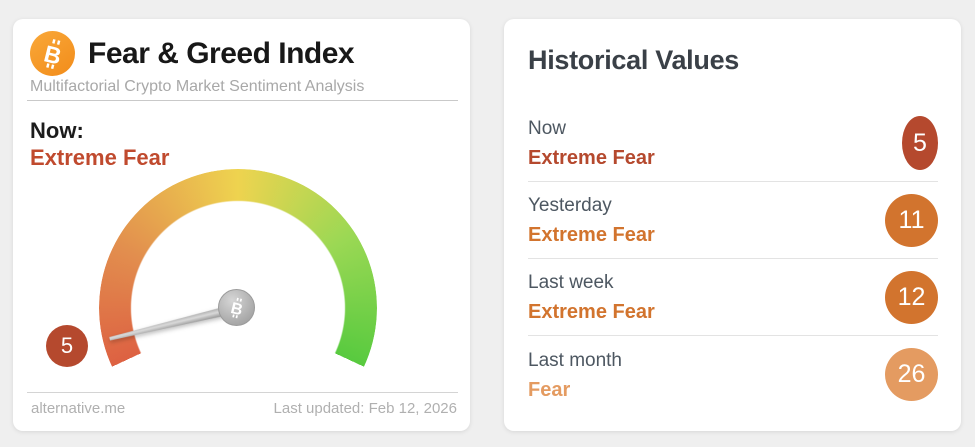  I want to click on source-link: alternative.me, so click(78, 408).